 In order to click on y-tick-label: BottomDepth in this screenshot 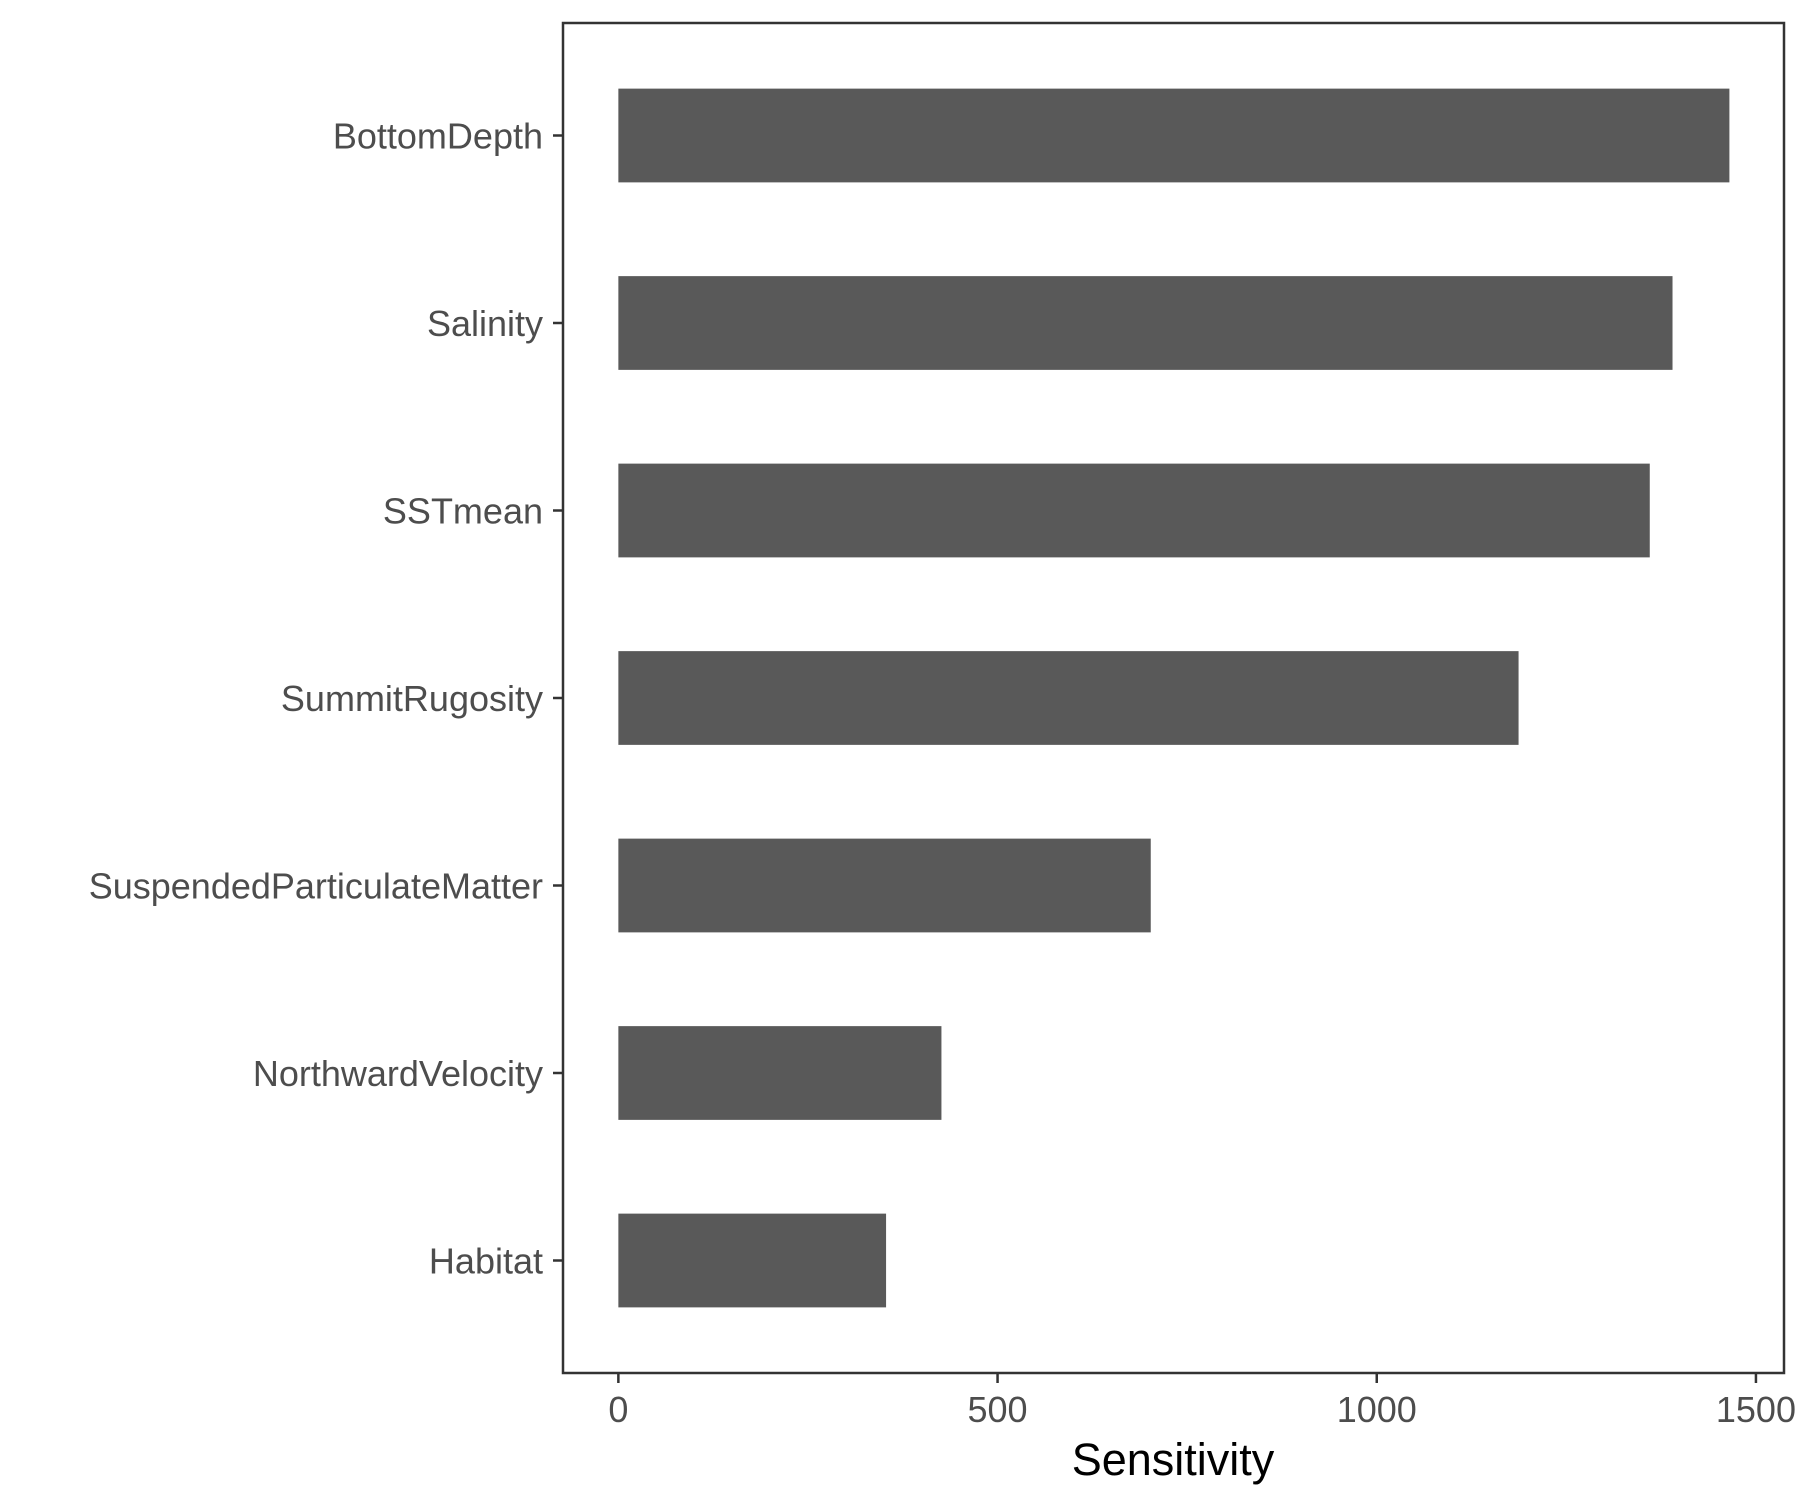, I will do `click(438, 136)`.